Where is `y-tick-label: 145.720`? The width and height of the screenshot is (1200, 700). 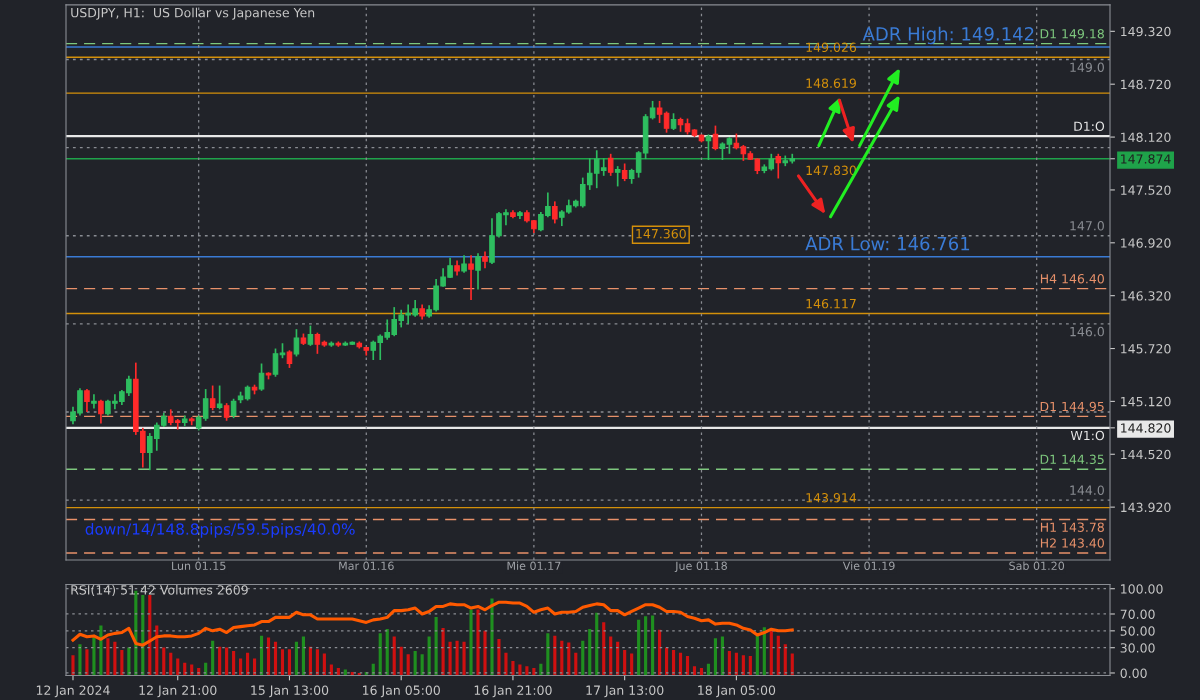 y-tick-label: 145.720 is located at coordinates (1146, 349).